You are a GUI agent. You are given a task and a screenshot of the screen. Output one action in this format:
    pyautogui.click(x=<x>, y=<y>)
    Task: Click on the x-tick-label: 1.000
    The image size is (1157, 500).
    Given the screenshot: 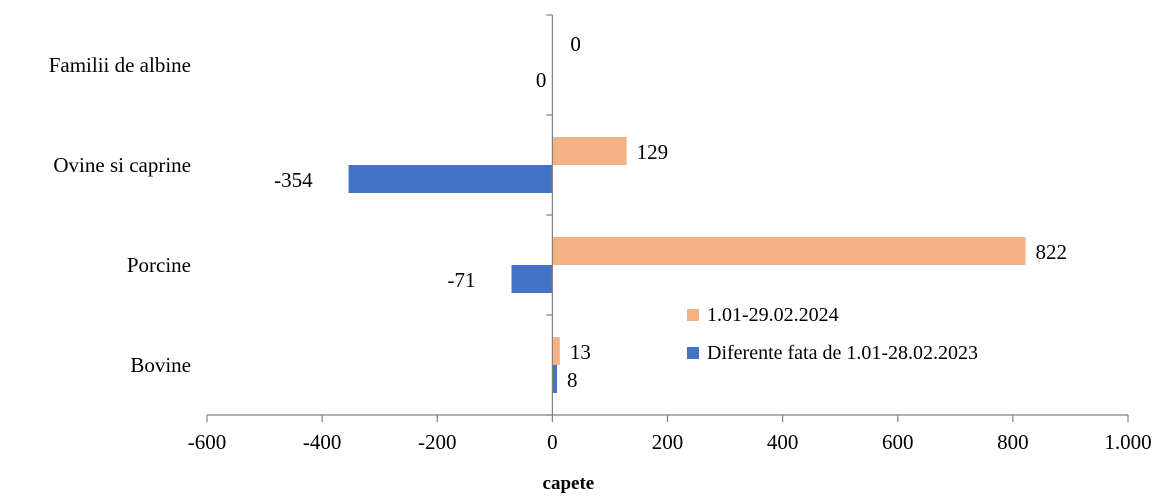 What is the action you would take?
    pyautogui.click(x=1127, y=442)
    